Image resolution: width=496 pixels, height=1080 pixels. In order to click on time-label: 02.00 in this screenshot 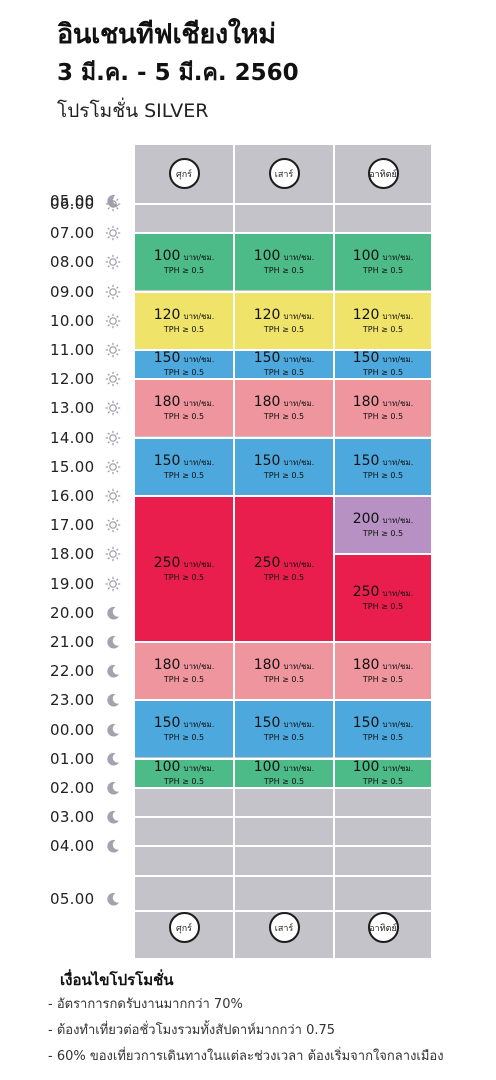, I will do `click(72, 788)`.